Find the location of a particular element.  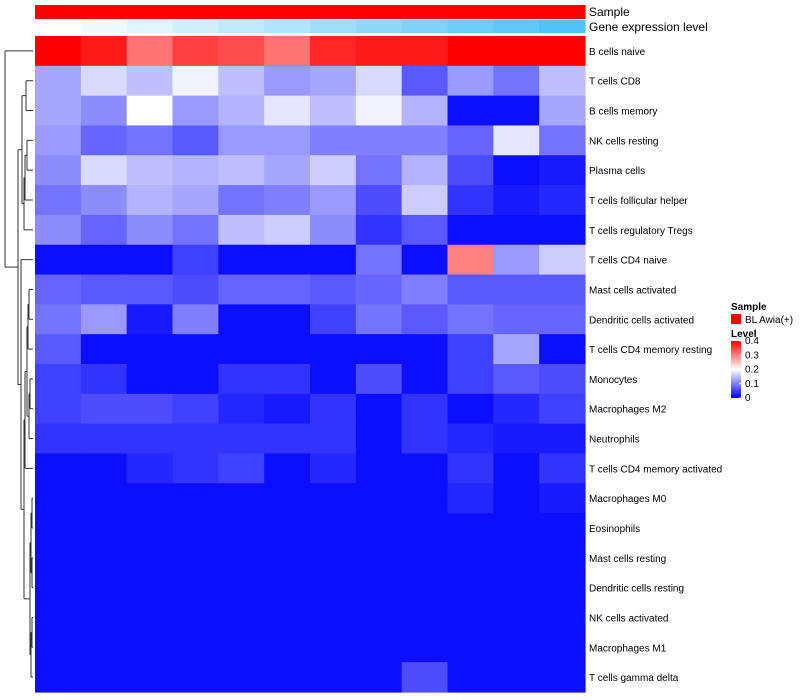

legend-tick-label: 0.2 is located at coordinates (752, 370).